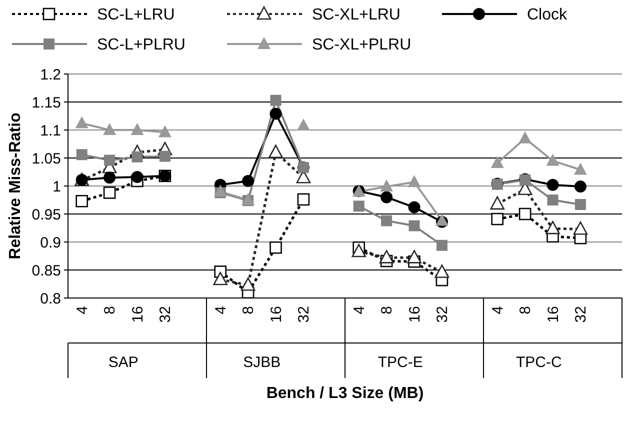  I want to click on legend-label: Clock, so click(547, 15).